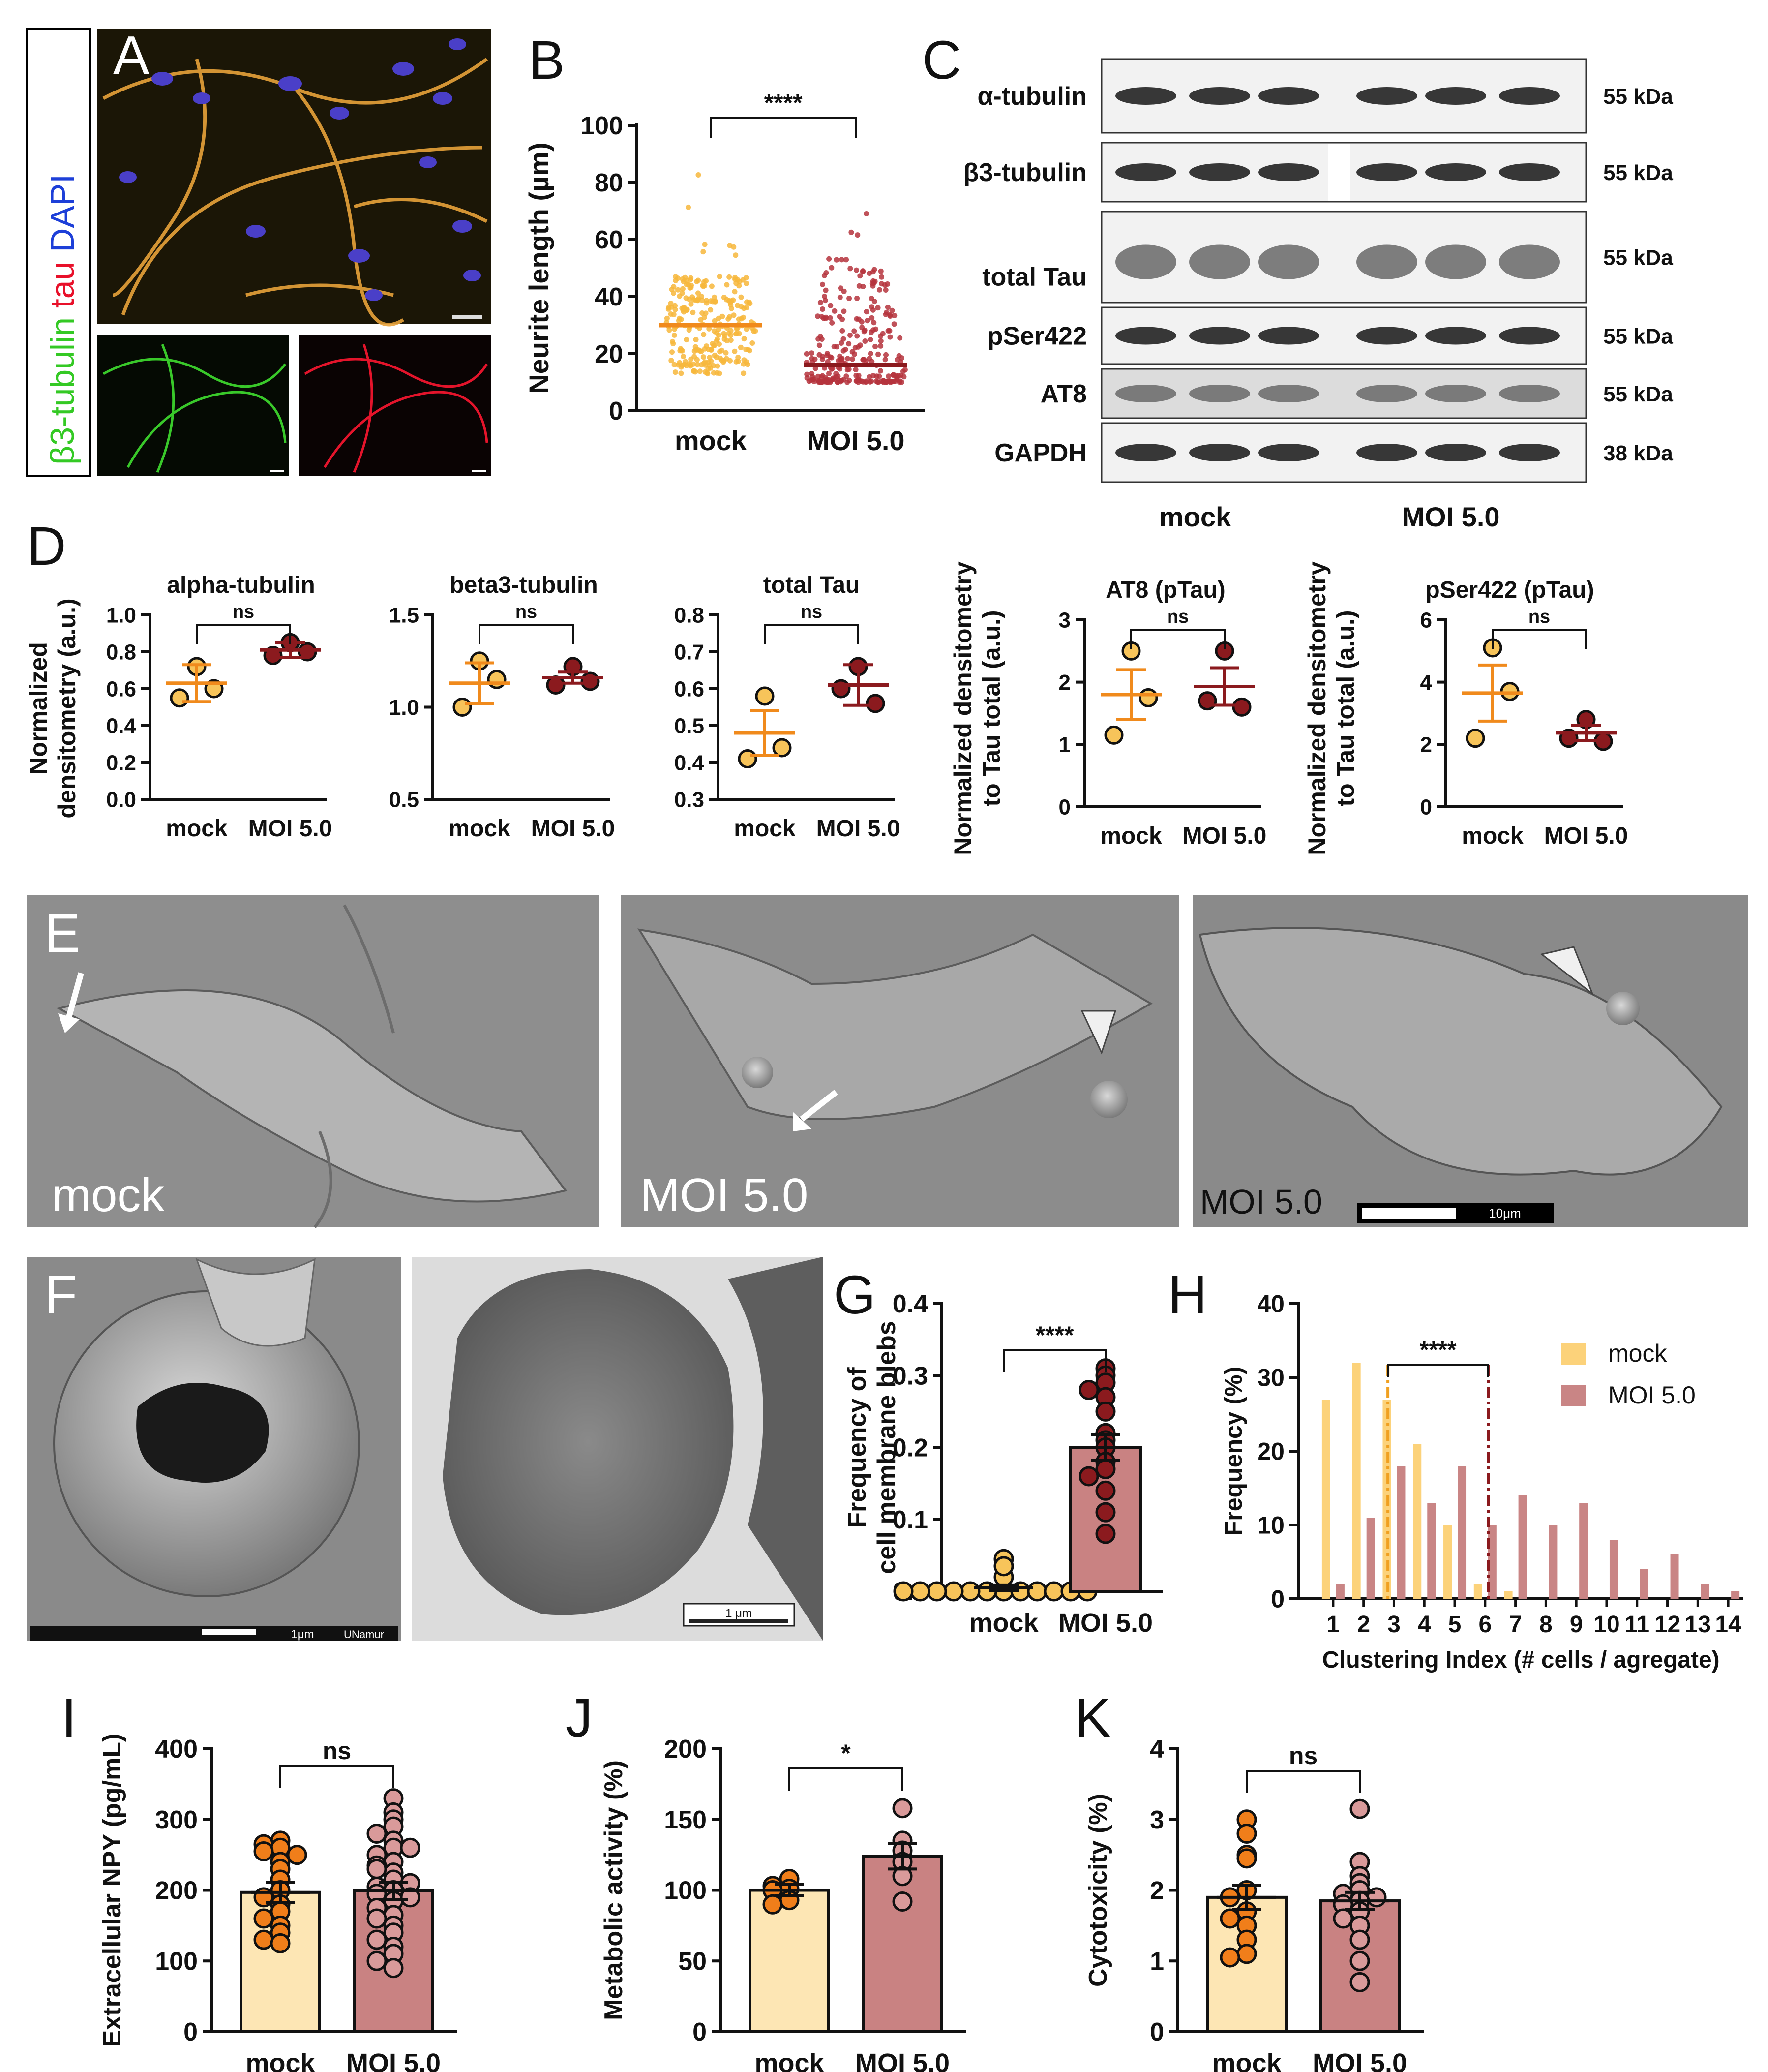 The width and height of the screenshot is (1768, 2072). I want to click on d1-title: beta3-tubulin, so click(523, 585).